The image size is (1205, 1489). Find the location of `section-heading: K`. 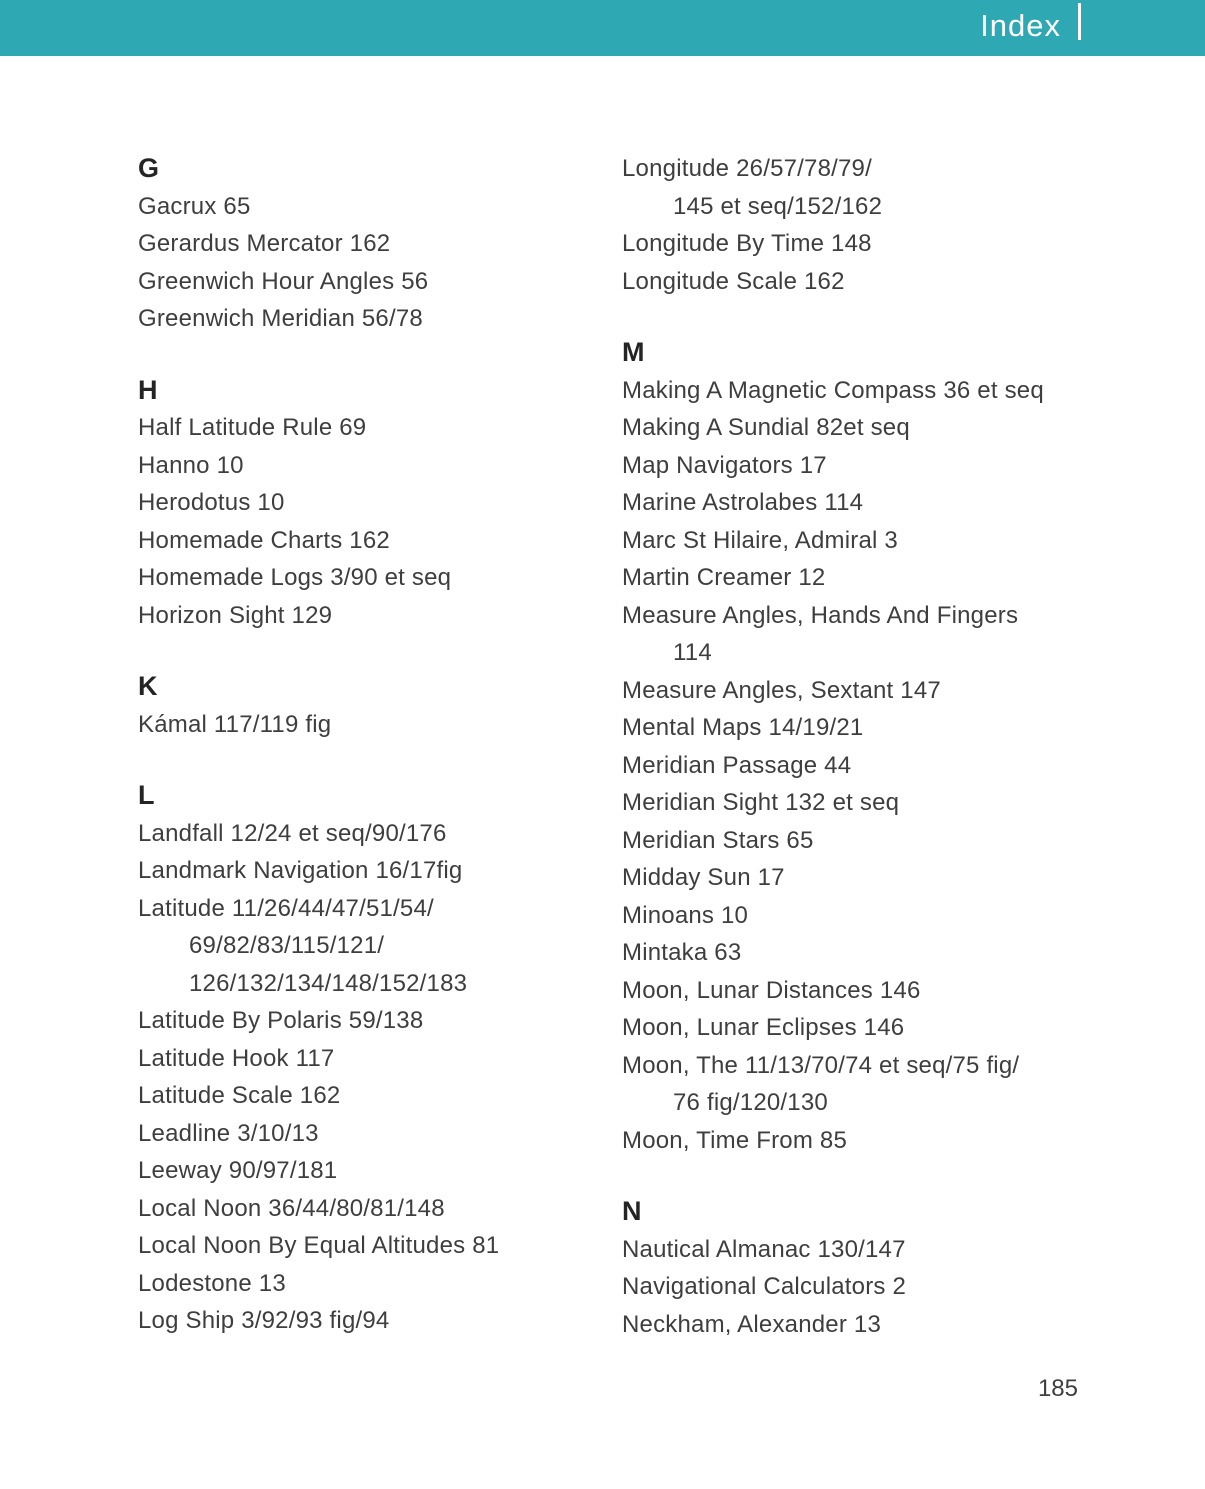

section-heading: K is located at coordinates (148, 686).